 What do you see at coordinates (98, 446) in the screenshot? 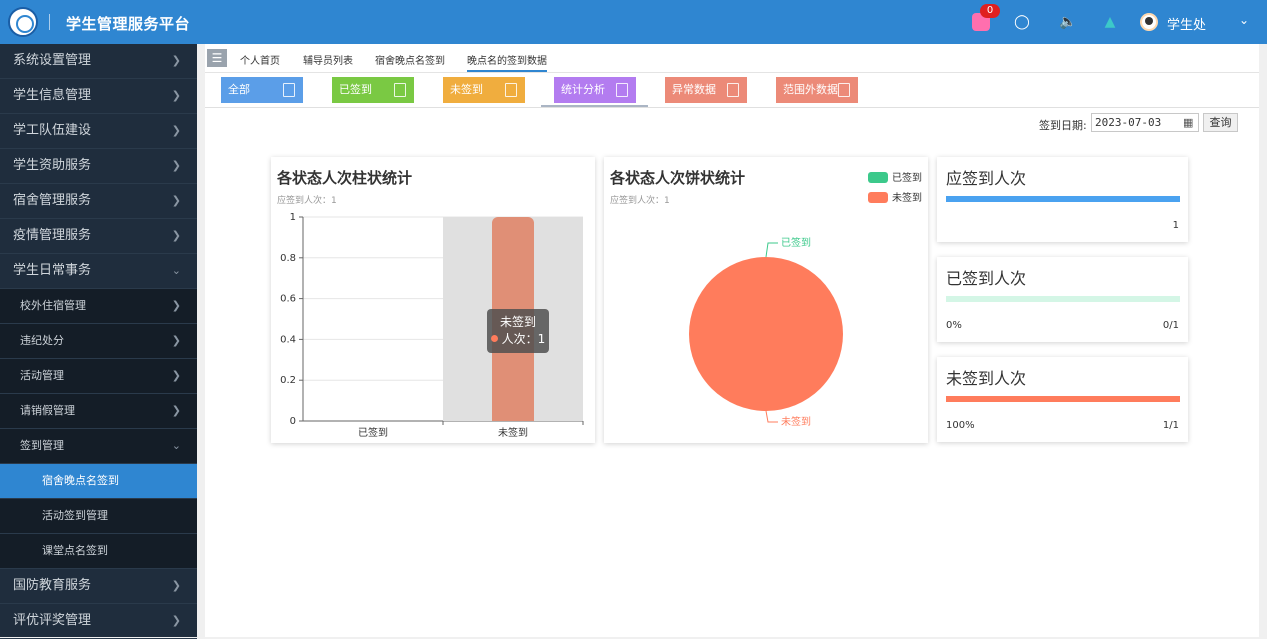
I see `sidebar-item-checkin: 签到管理 ⌄` at bounding box center [98, 446].